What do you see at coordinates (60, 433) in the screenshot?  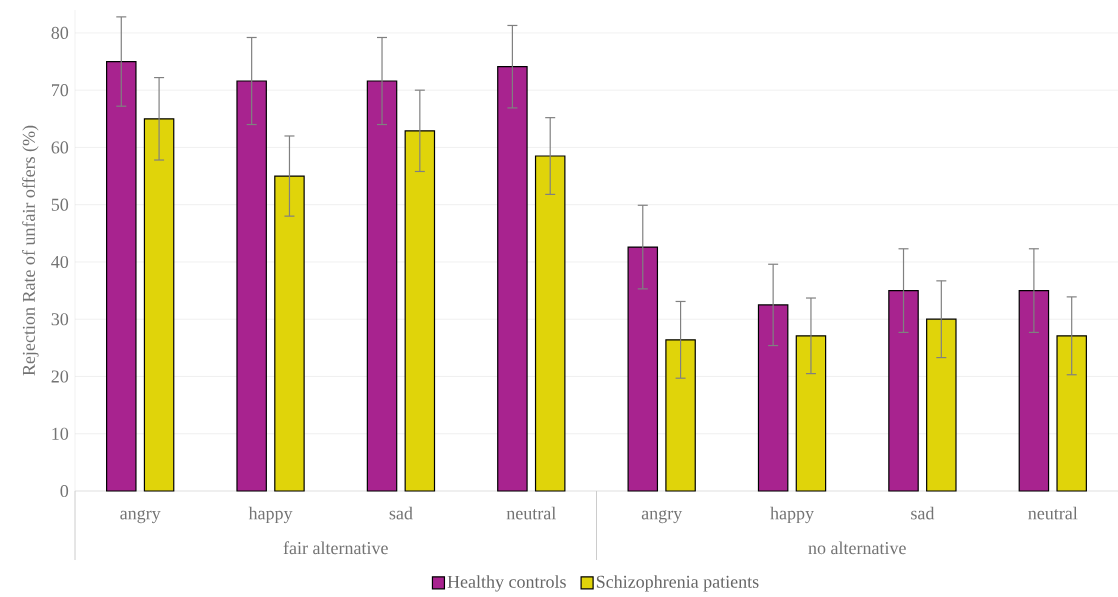 I see `y-tick-label: 10` at bounding box center [60, 433].